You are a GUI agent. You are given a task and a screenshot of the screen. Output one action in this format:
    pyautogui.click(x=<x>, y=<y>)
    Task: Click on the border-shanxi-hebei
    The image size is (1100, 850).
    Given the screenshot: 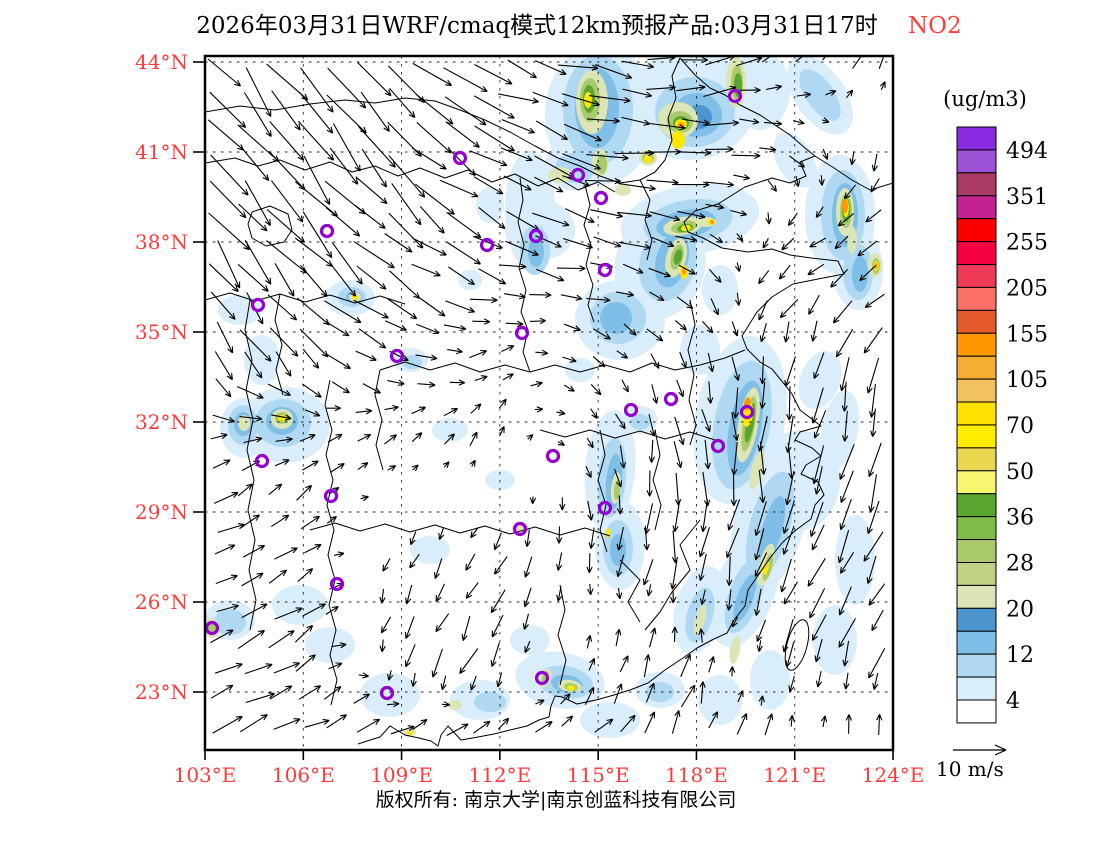 What is the action you would take?
    pyautogui.click(x=589, y=253)
    